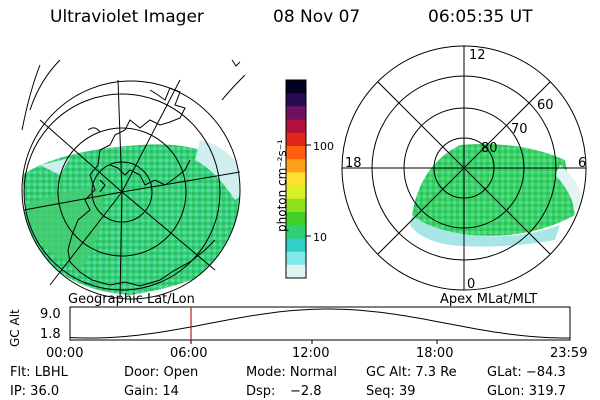 The image size is (600, 400). I want to click on xtick-2359: 23:59, so click(569, 353).